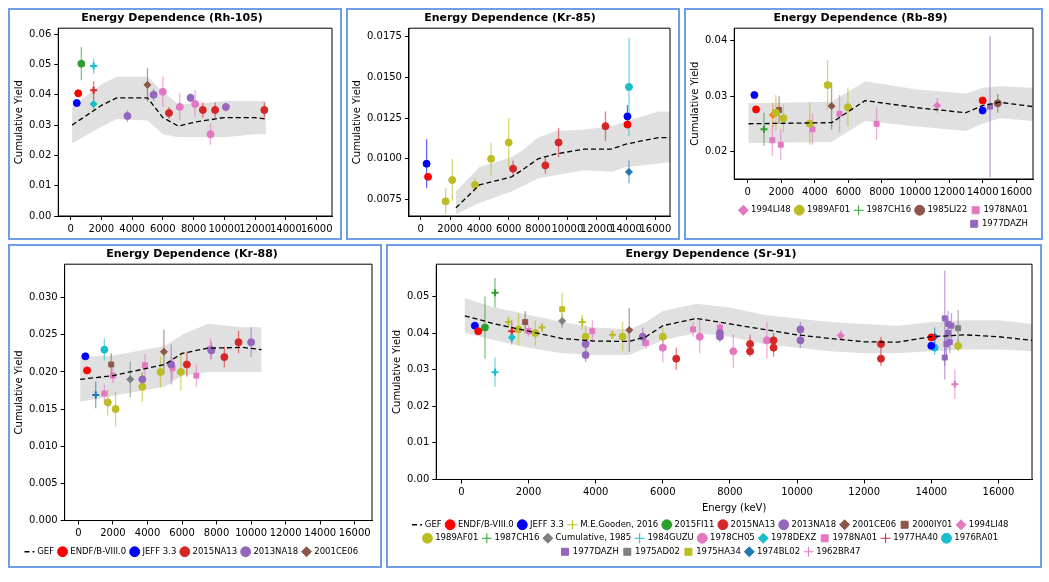  Describe the element at coordinates (734, 508) in the screenshot. I see `x-axis-title: Energy (keV)` at that location.